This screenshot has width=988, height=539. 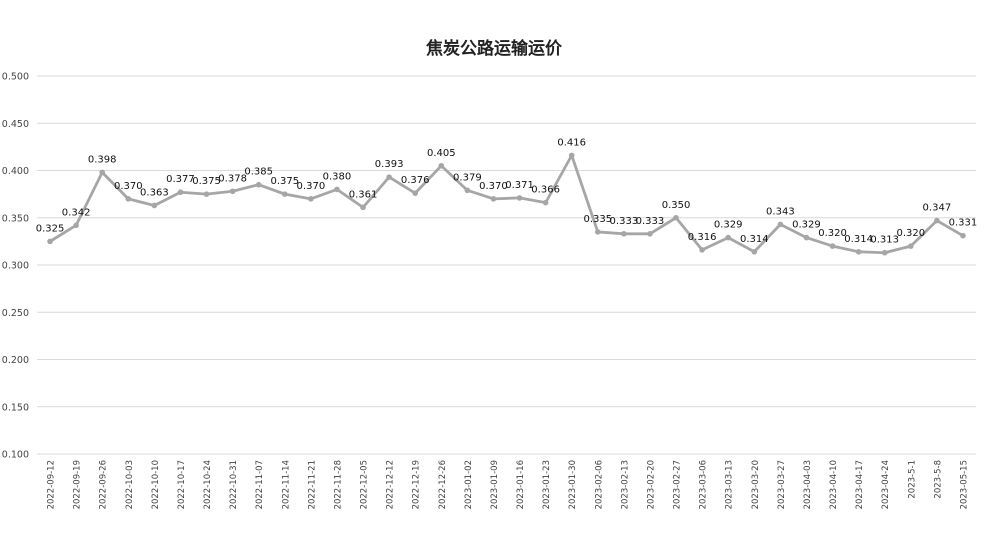 What do you see at coordinates (860, 484) in the screenshot?
I see `x-tick-label: 2023-04-17` at bounding box center [860, 484].